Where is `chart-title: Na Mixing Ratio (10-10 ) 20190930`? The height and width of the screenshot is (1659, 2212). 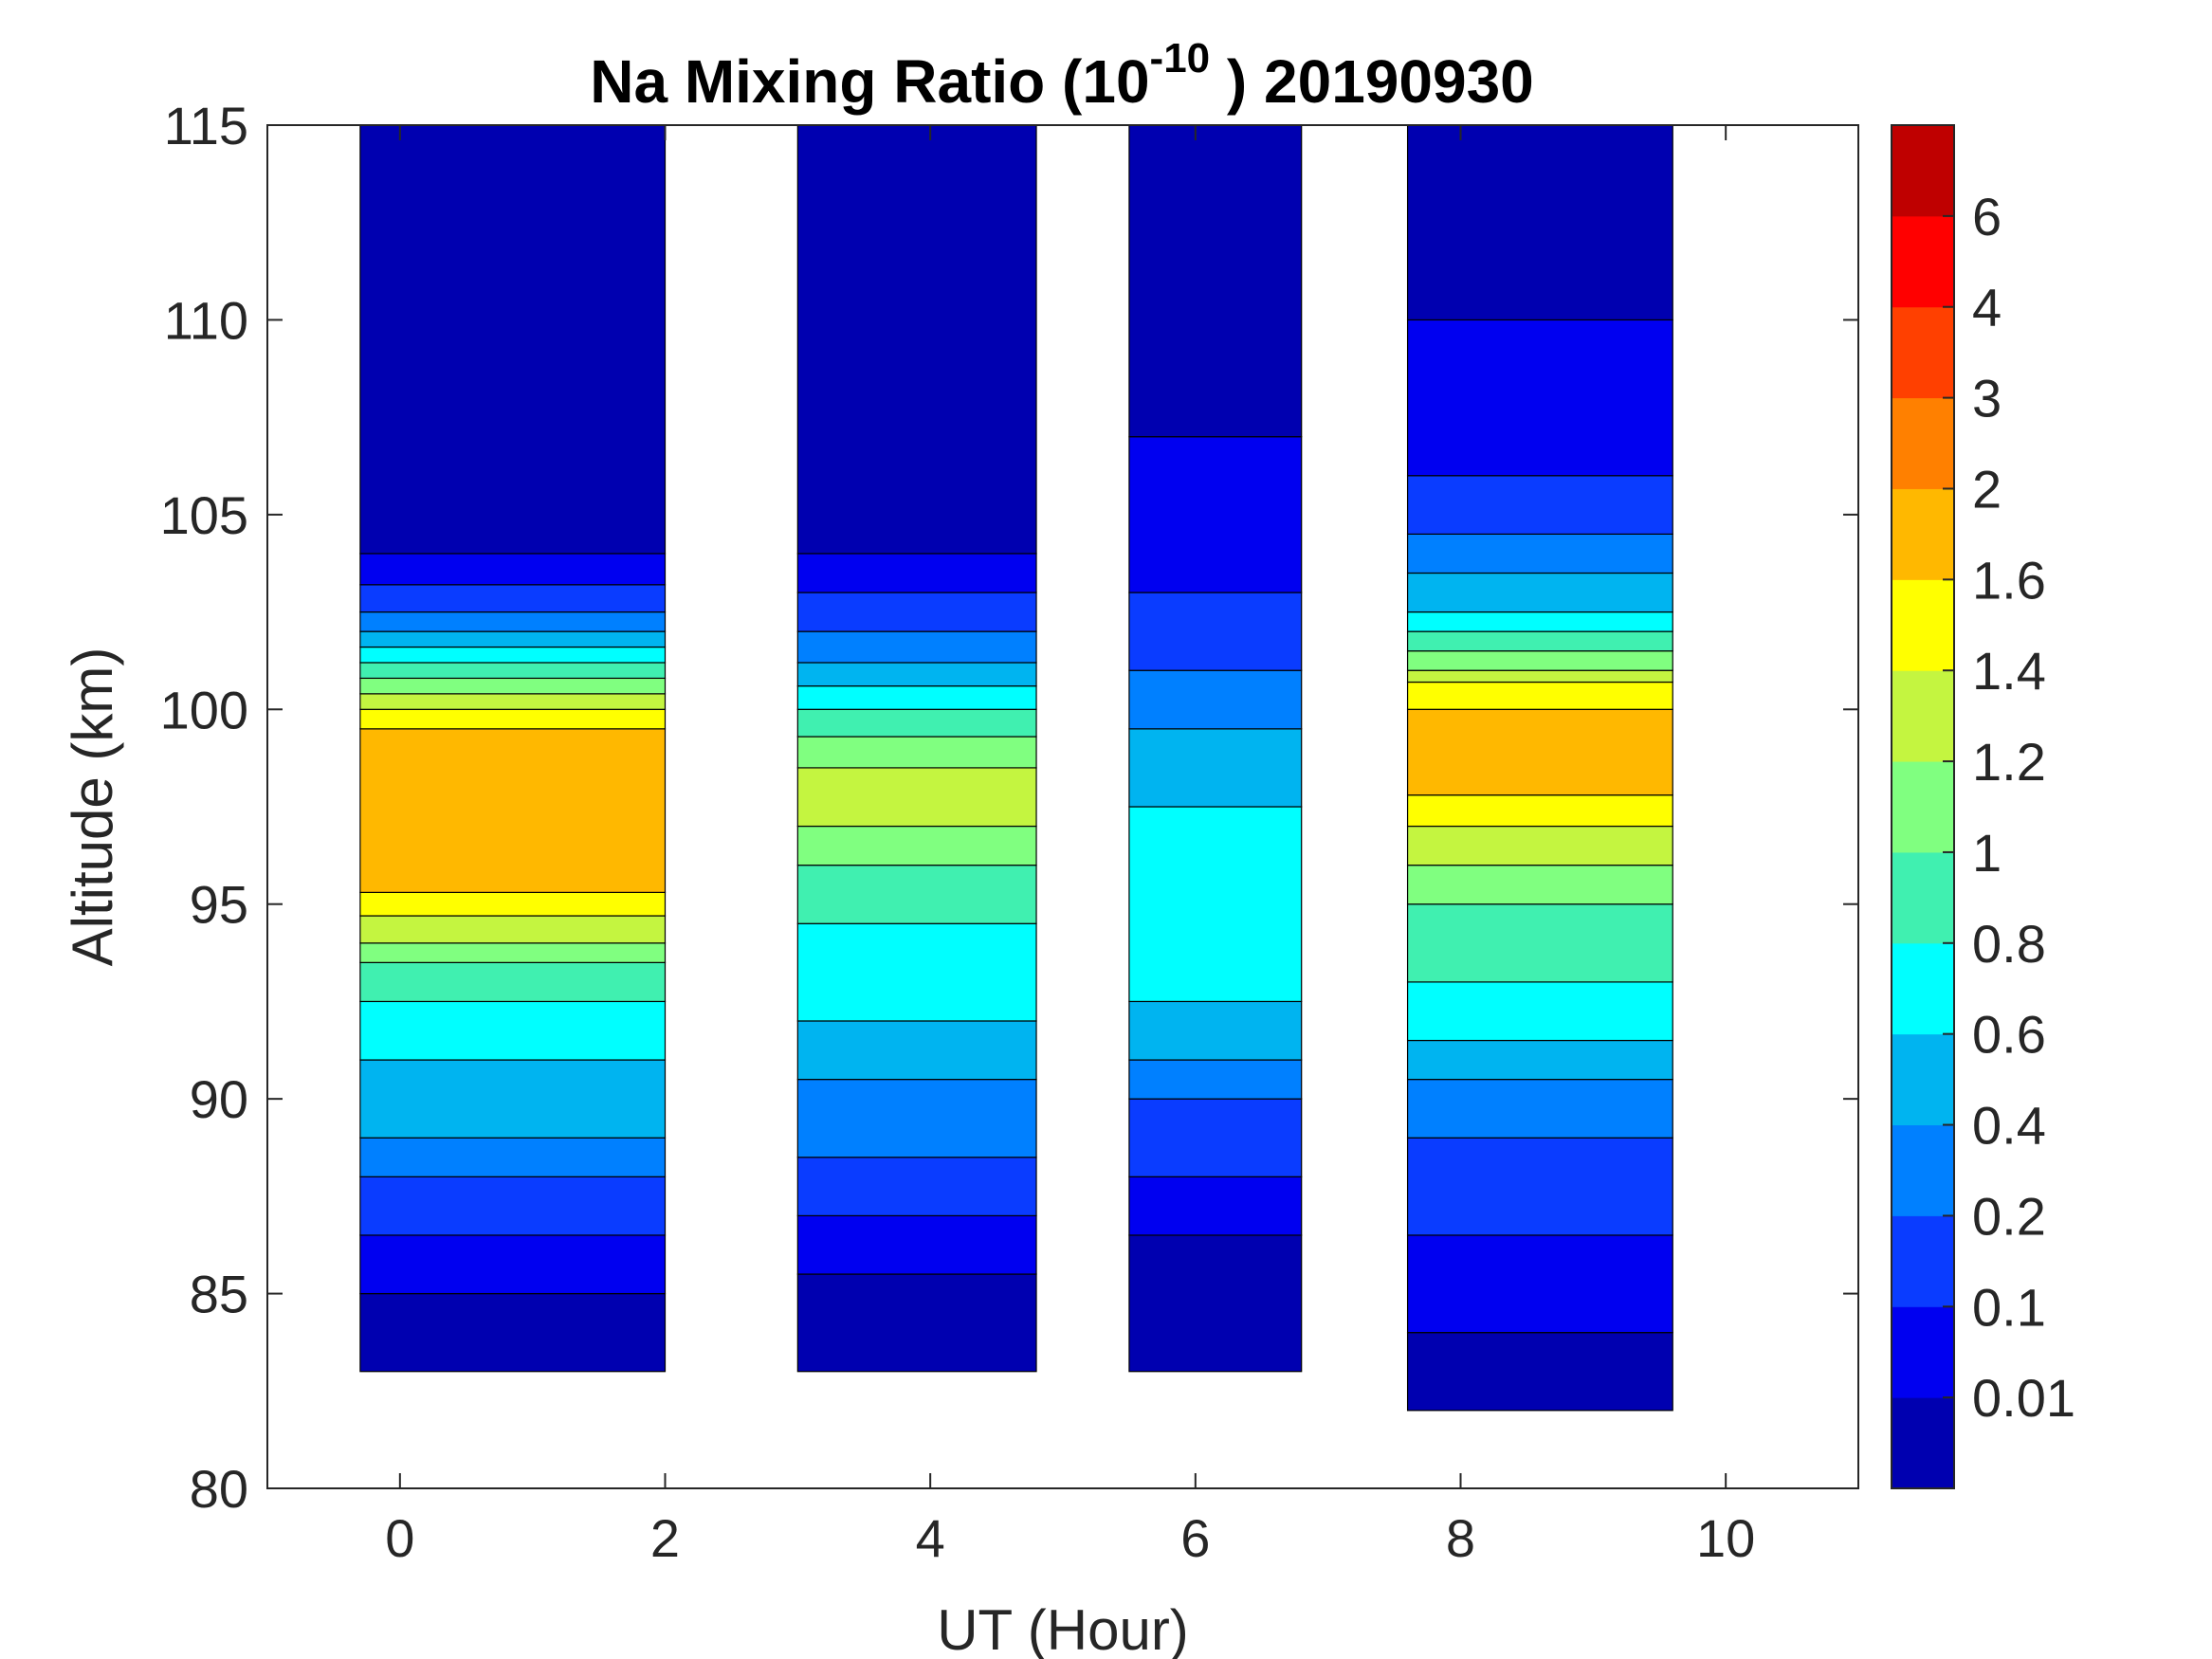
chart-title: Na Mixing Ratio (10-10 ) 20190930 is located at coordinates (1062, 75).